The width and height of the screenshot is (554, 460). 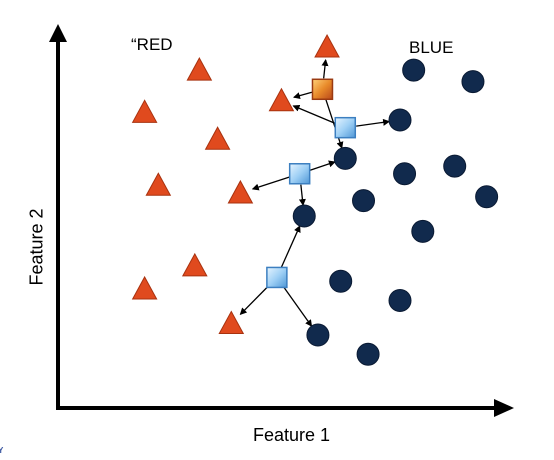 I want to click on x-axis-arrowhead, so click(x=504, y=408).